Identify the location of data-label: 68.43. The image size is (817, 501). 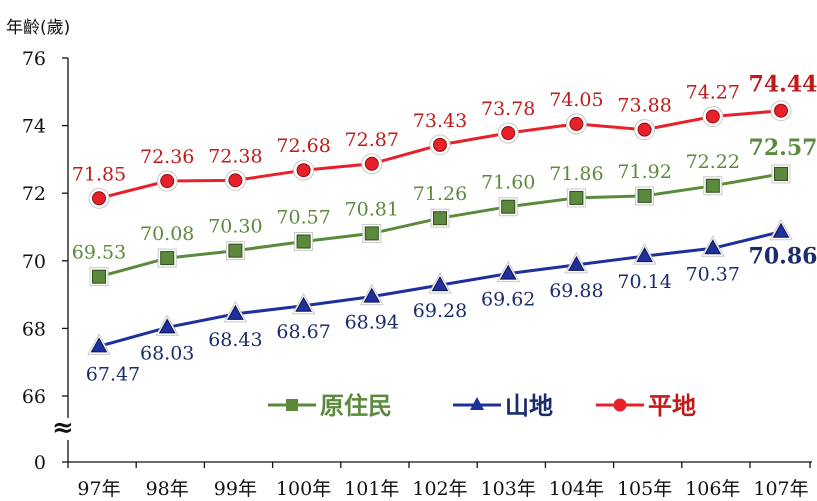
(235, 340).